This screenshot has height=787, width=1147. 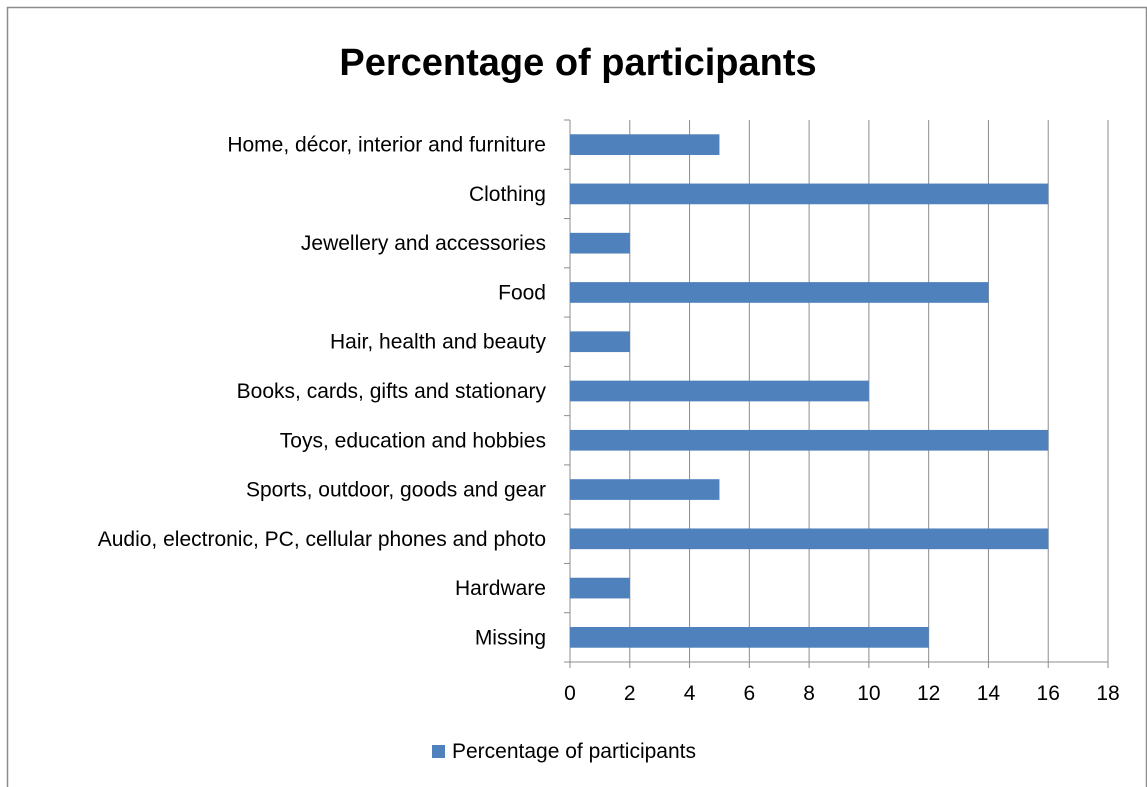 What do you see at coordinates (510, 637) in the screenshot?
I see `category-label: Missing` at bounding box center [510, 637].